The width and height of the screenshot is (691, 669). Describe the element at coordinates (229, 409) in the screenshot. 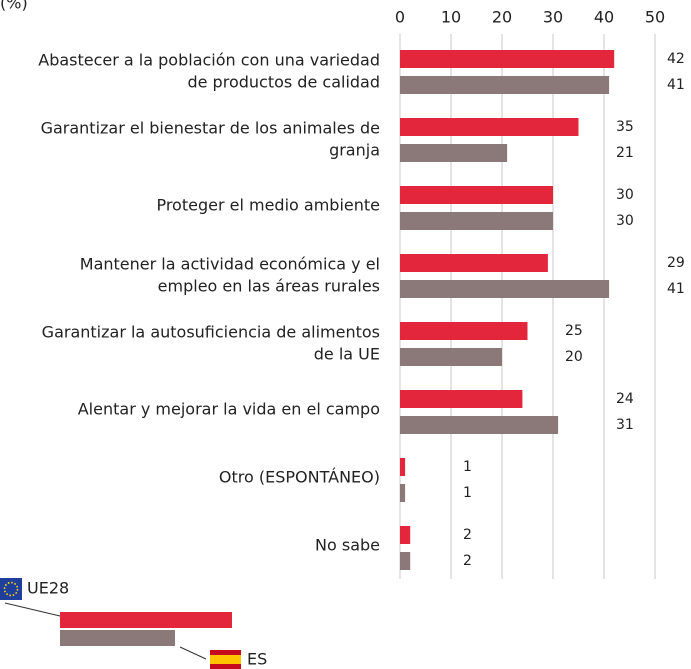

I see `category-label: Alentar y mejorar la vida en el campo` at that location.